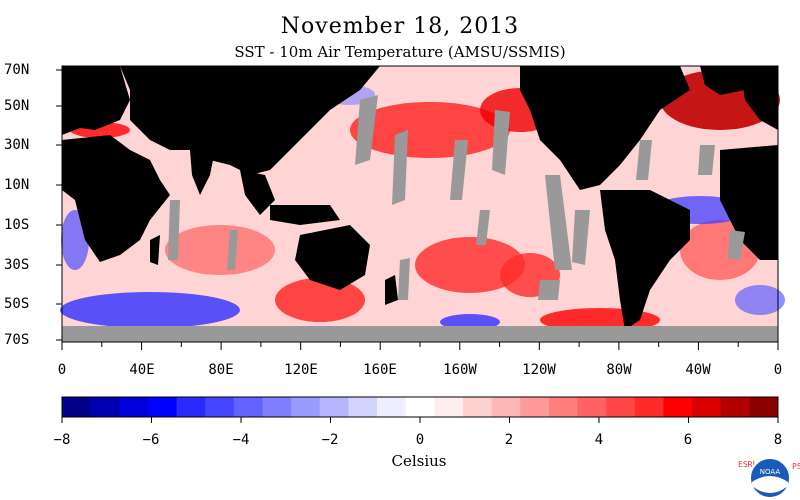 This screenshot has height=500, width=800. Describe the element at coordinates (17, 304) in the screenshot. I see `lat-label: 50S` at that location.